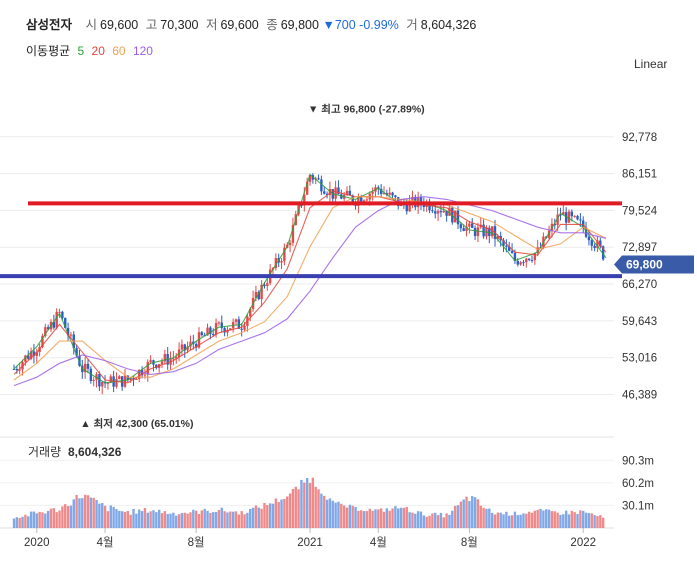  I want to click on price-tick-label: 59,643, so click(639, 322).